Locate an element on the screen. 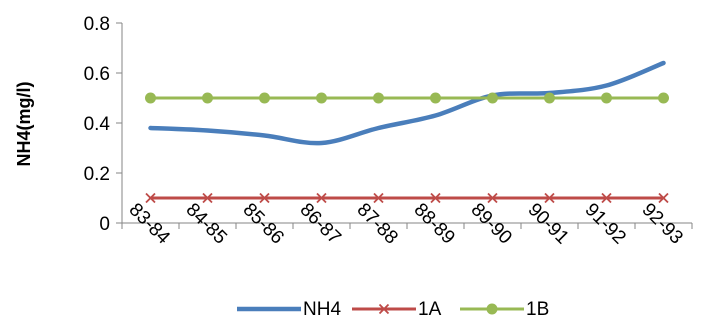 The image size is (718, 327). x-tick-label: 85-86 is located at coordinates (263, 223).